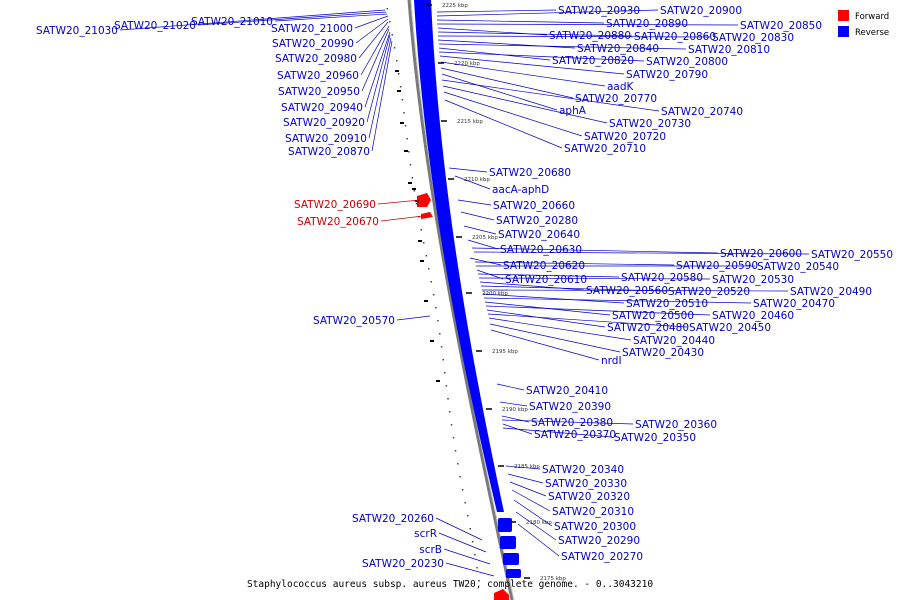 This screenshot has height=600, width=900. I want to click on feature-label-satw20-20660: SATW20_20660, so click(534, 206).